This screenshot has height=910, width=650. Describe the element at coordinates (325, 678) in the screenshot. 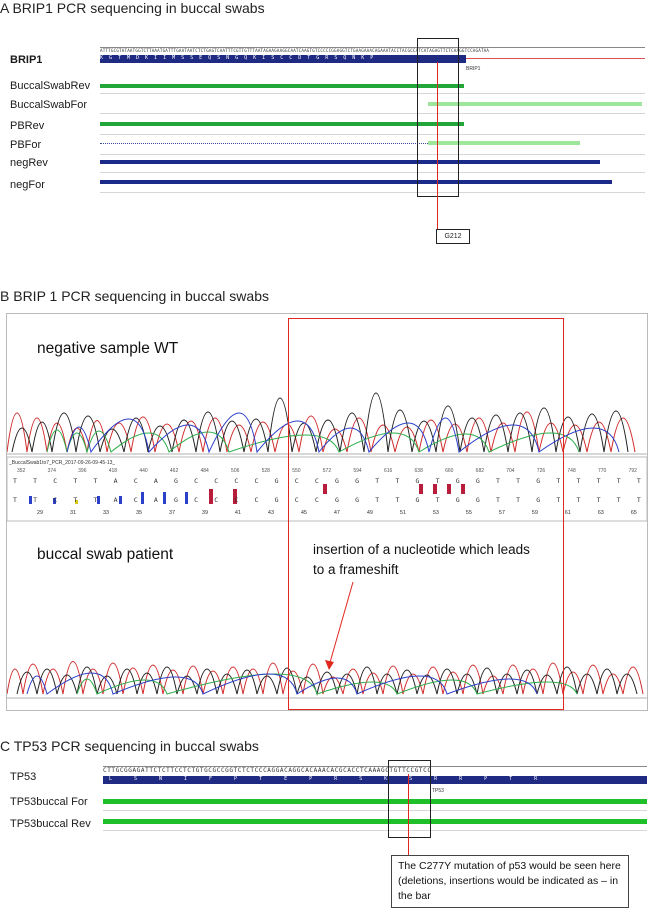

I see `lower-chromatogram-traces` at that location.